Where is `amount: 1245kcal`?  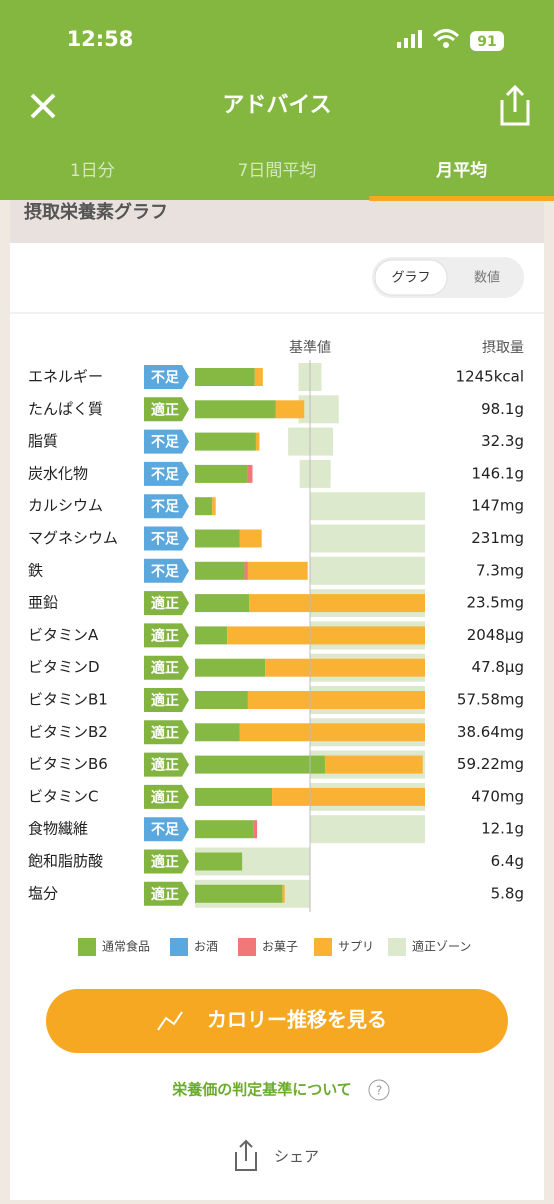
amount: 1245kcal is located at coordinates (490, 377).